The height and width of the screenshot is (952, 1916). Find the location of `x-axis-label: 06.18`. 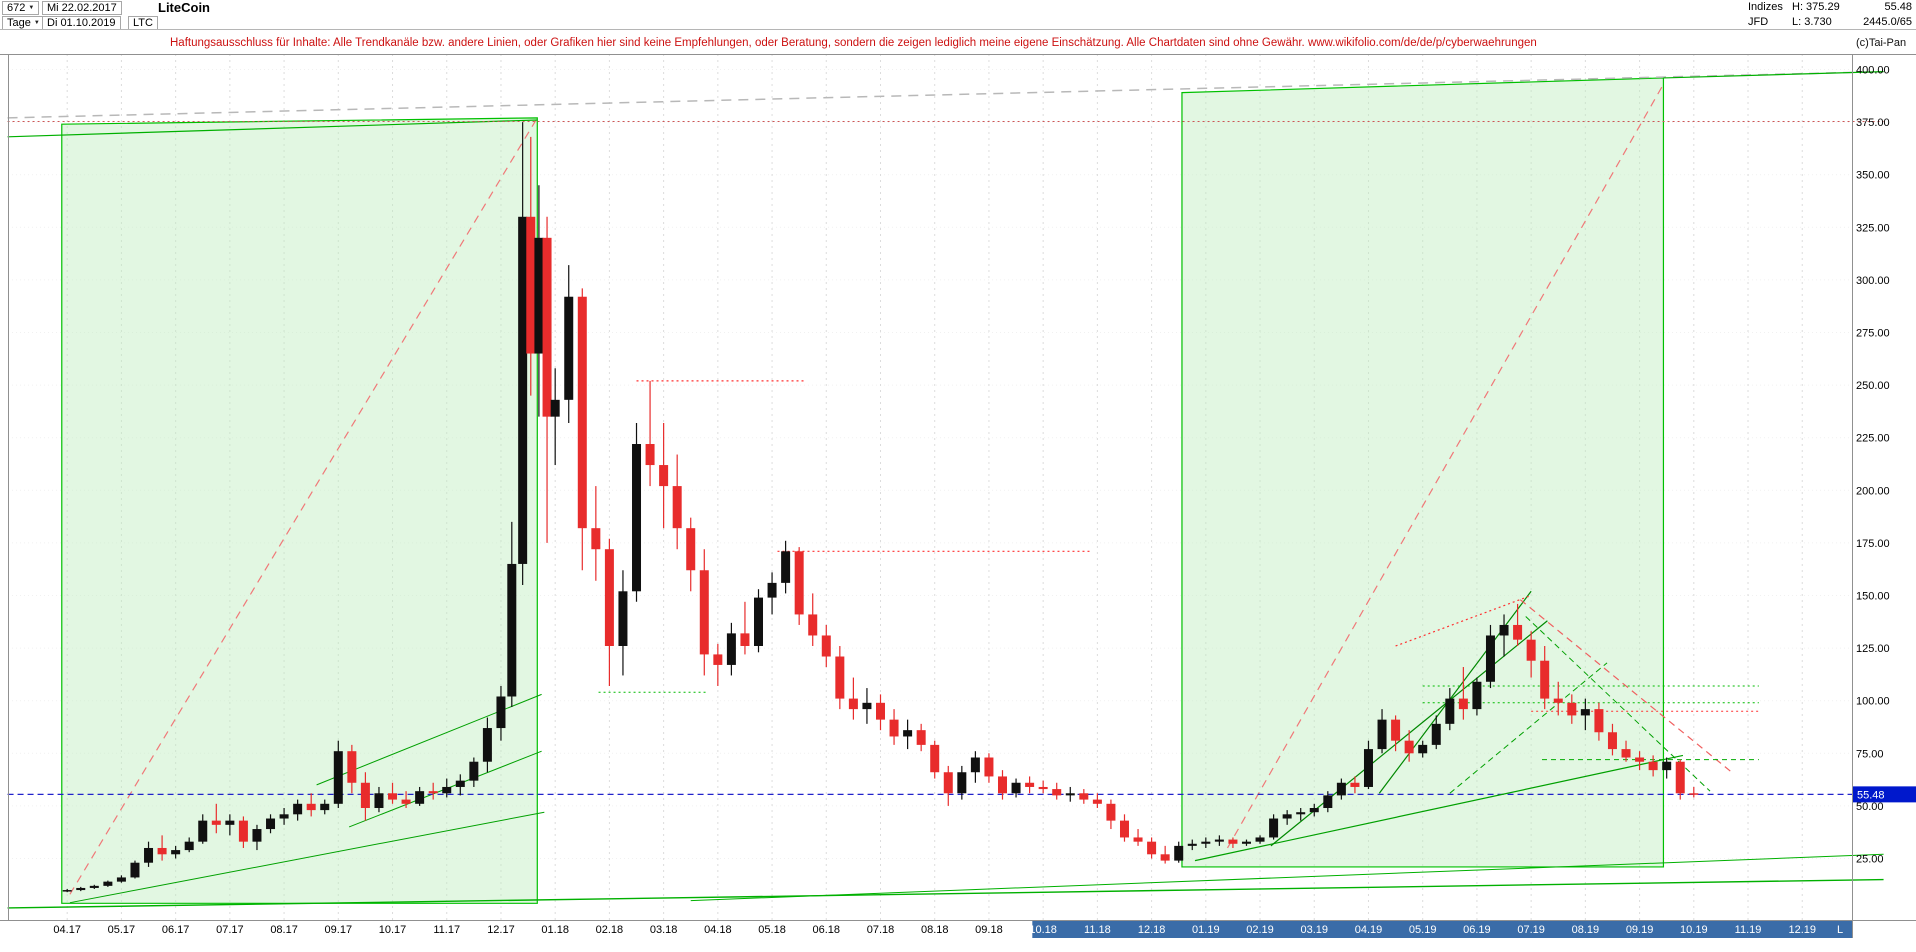

x-axis-label: 06.18 is located at coordinates (827, 930).